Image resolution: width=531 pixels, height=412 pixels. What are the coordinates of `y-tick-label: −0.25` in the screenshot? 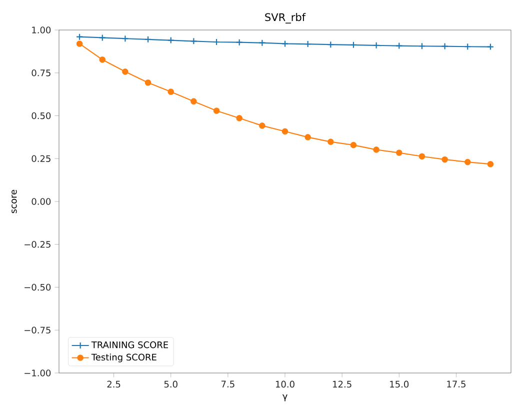 It's located at (37, 244).